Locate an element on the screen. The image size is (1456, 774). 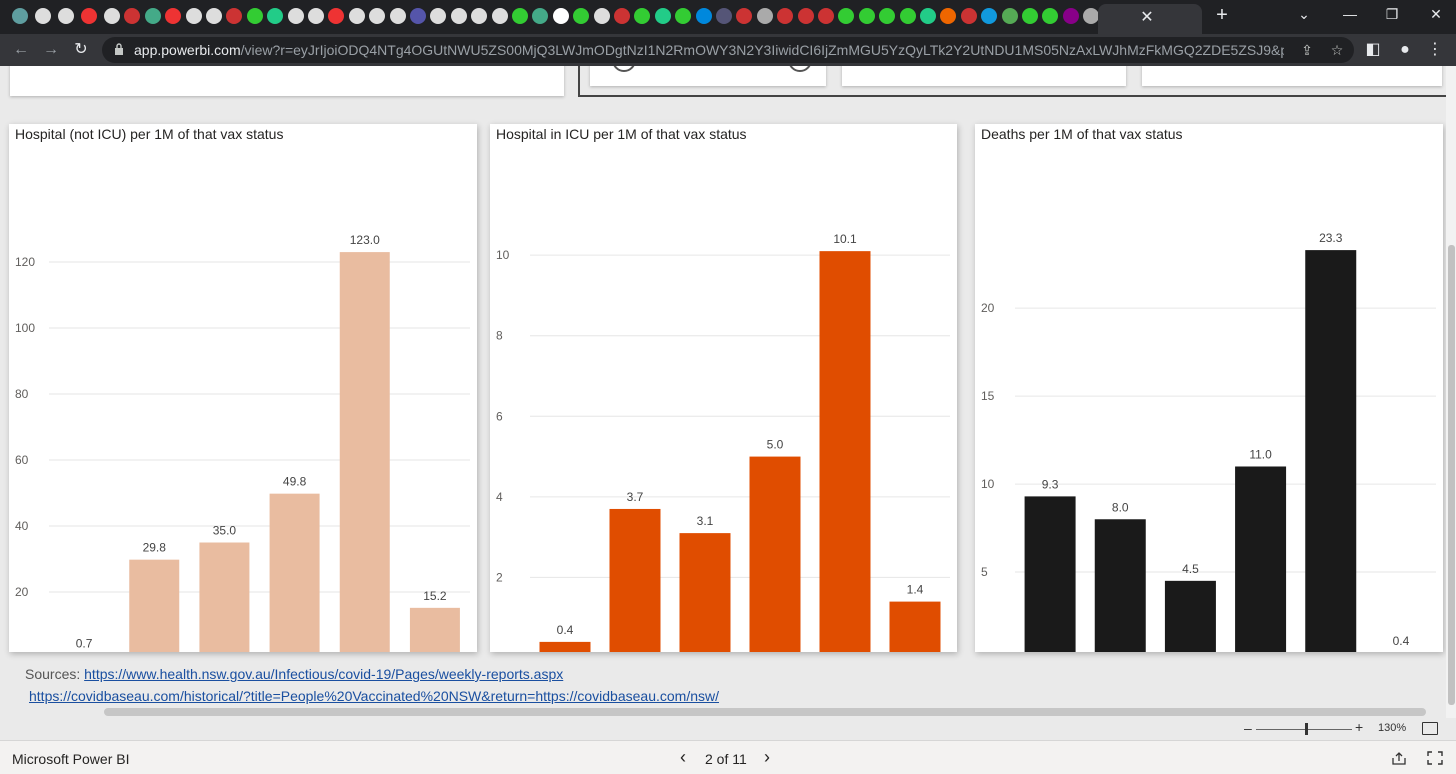
back-icon: ← is located at coordinates (21, 49).